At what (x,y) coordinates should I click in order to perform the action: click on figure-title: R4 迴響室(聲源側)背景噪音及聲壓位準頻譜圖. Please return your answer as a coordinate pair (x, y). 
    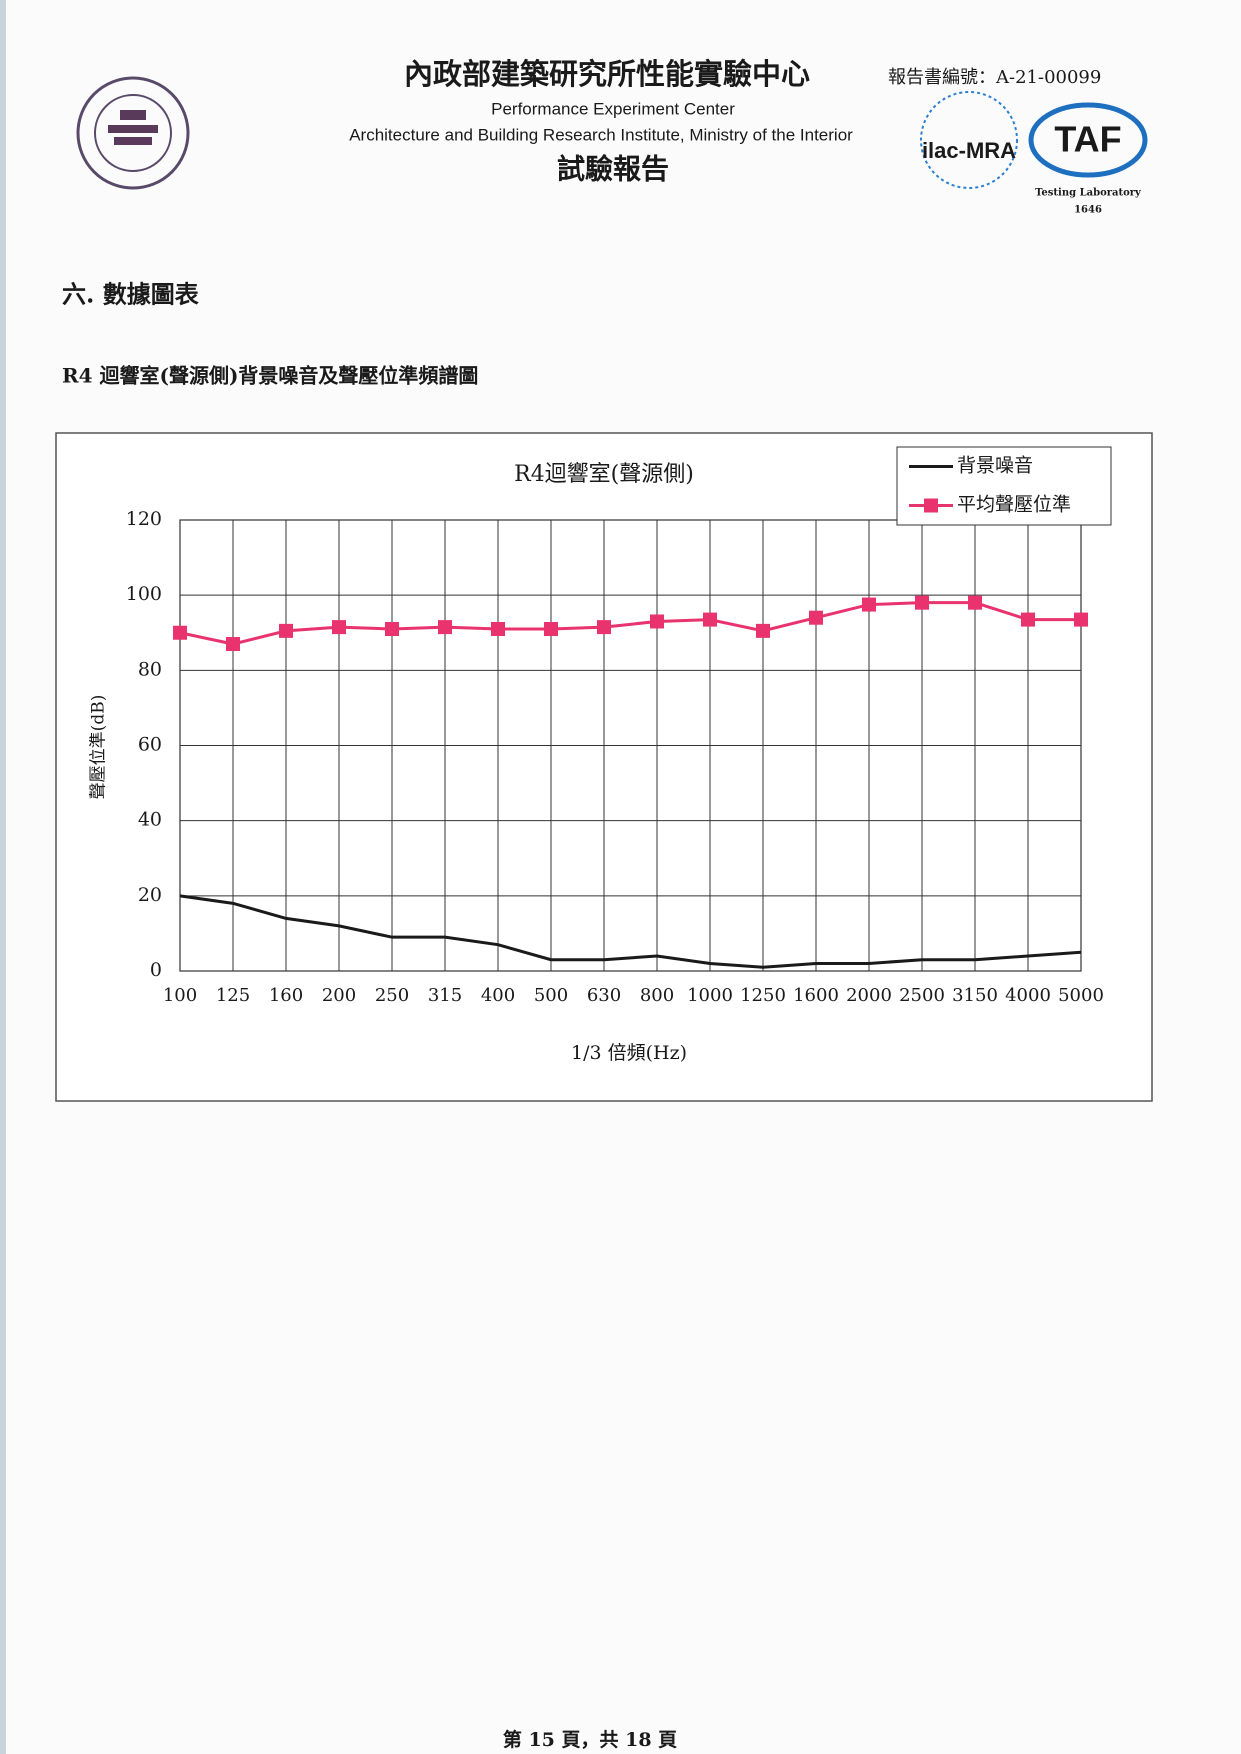
    Looking at the image, I should click on (270, 376).